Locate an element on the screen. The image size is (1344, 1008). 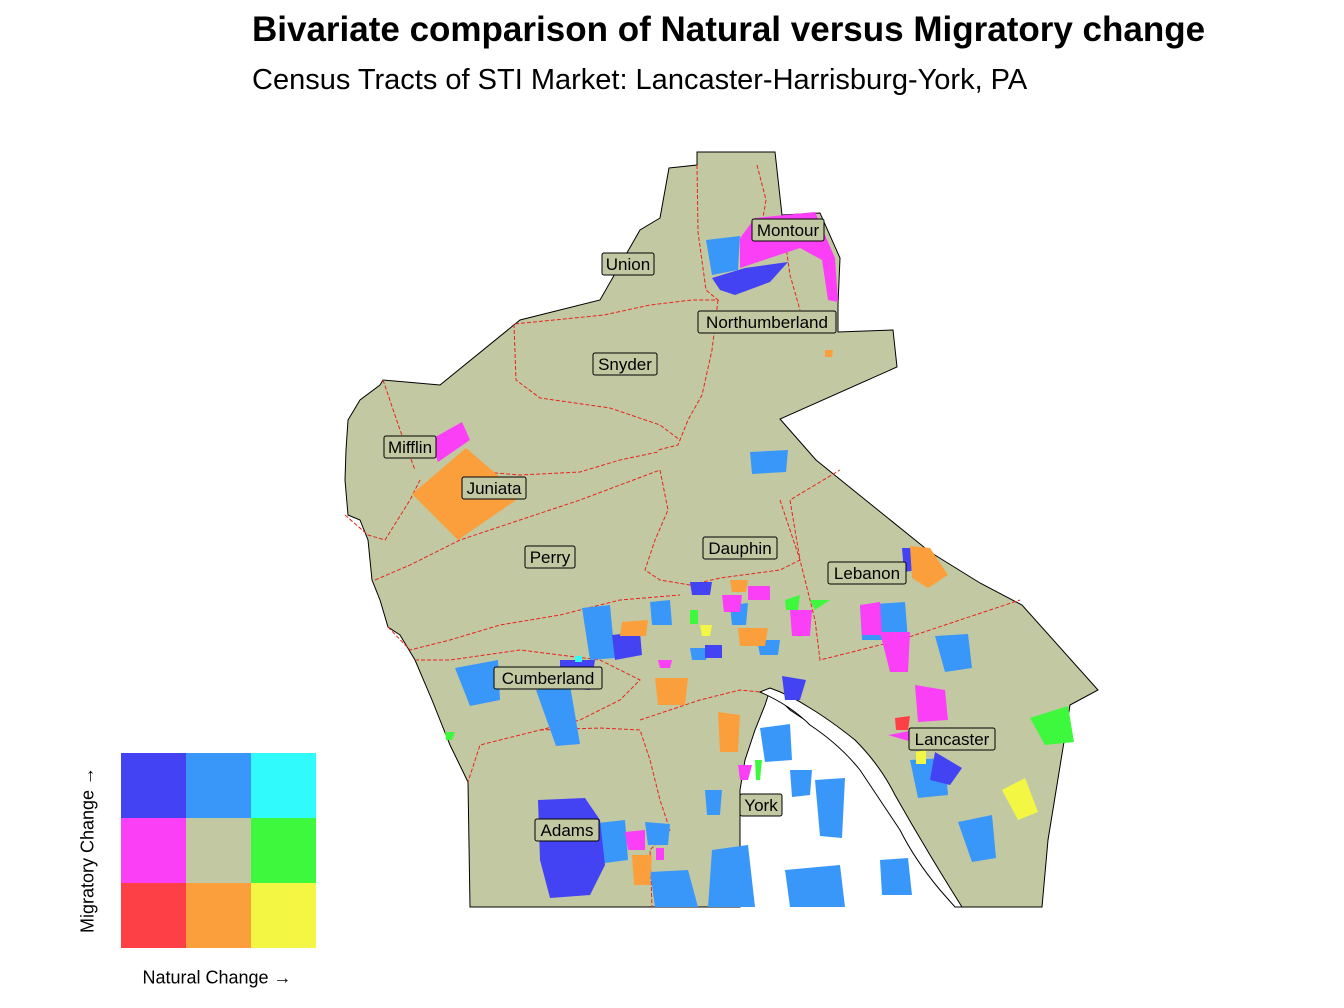
tracts-green is located at coordinates (759, 687).